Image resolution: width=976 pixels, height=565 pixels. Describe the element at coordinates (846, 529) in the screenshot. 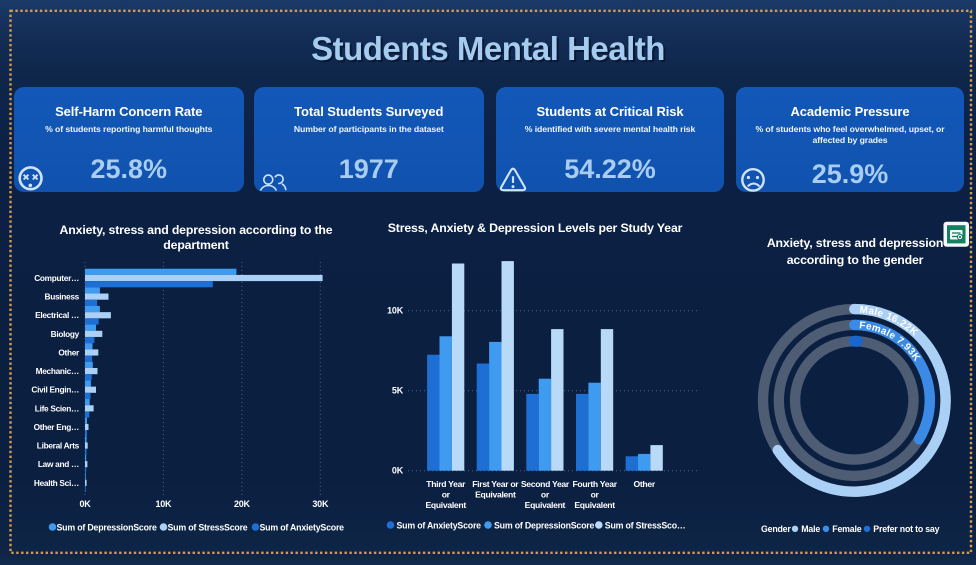

I see `svg-text: Female` at that location.